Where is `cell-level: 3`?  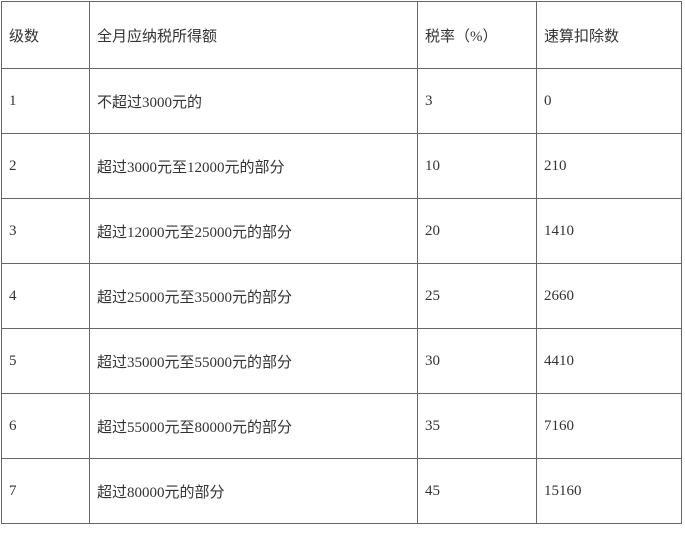
cell-level: 3 is located at coordinates (45, 231).